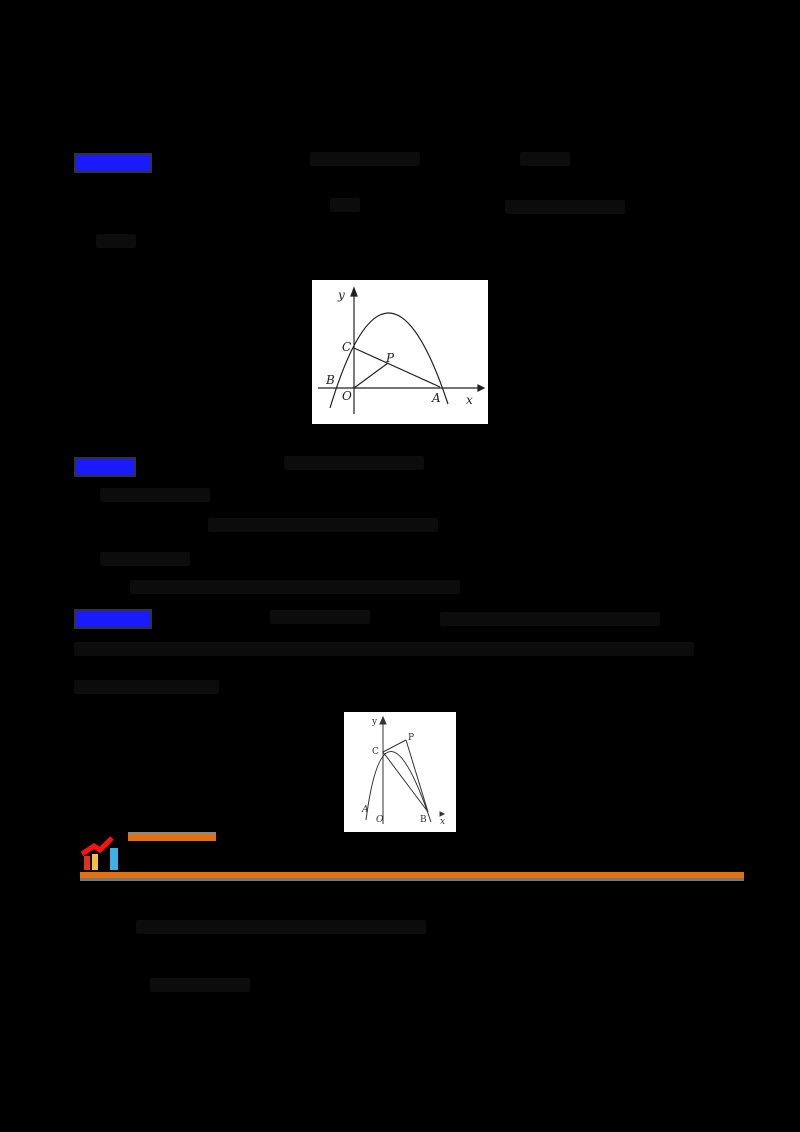 This screenshot has width=800, height=1132. I want to click on banner-tab, so click(172, 836).